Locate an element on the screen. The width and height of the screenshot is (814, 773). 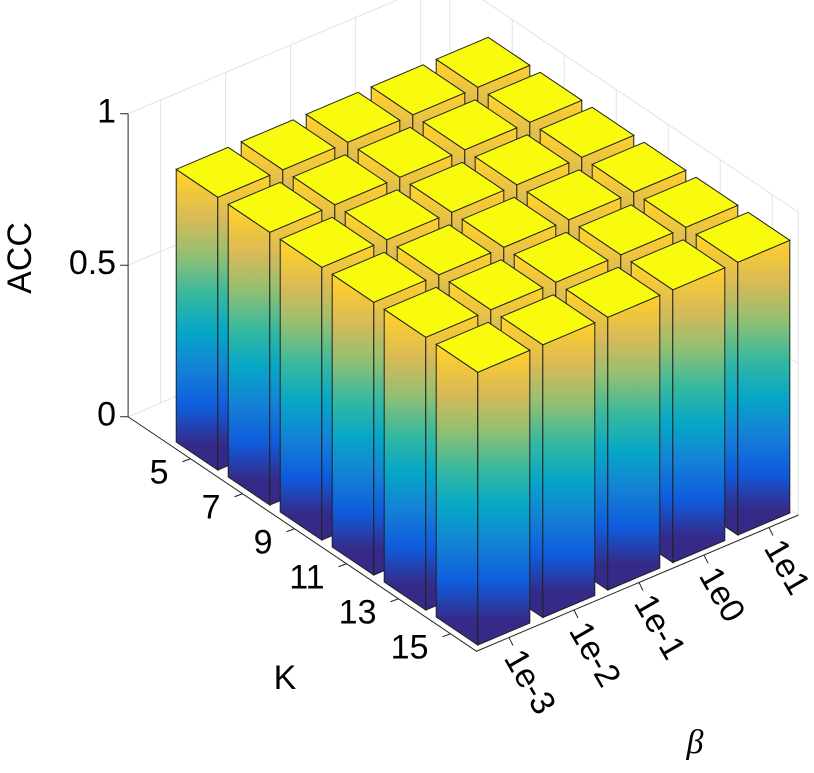
beta-tick-label: 1e-1 is located at coordinates (659, 627).